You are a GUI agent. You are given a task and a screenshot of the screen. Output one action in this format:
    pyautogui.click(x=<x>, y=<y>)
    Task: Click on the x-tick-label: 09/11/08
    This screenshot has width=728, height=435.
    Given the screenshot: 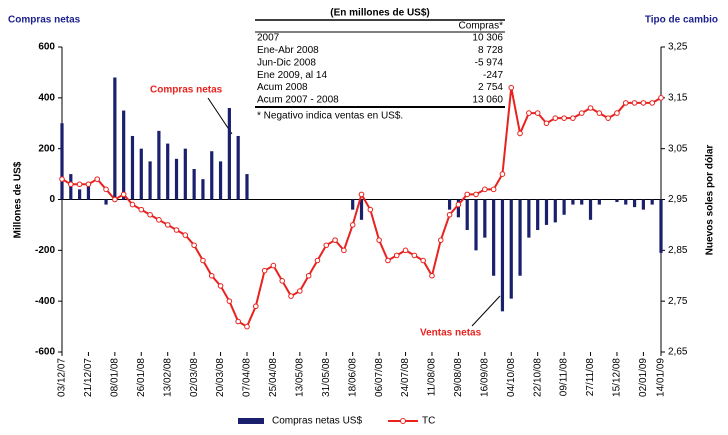 What is the action you would take?
    pyautogui.click(x=564, y=377)
    